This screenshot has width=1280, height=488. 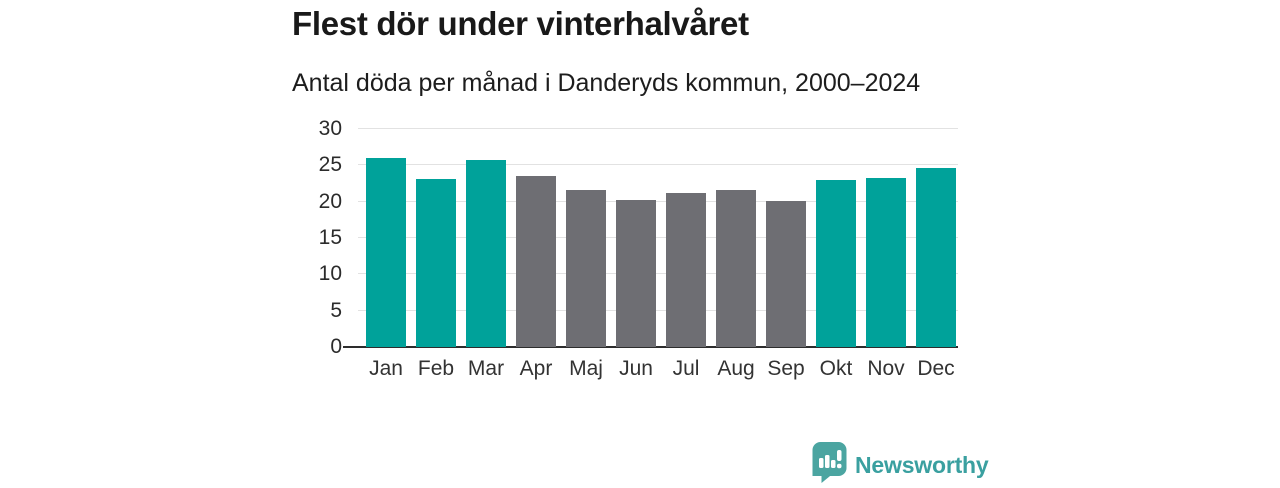 I want to click on x-axis-label-maj: Maj, so click(x=586, y=368).